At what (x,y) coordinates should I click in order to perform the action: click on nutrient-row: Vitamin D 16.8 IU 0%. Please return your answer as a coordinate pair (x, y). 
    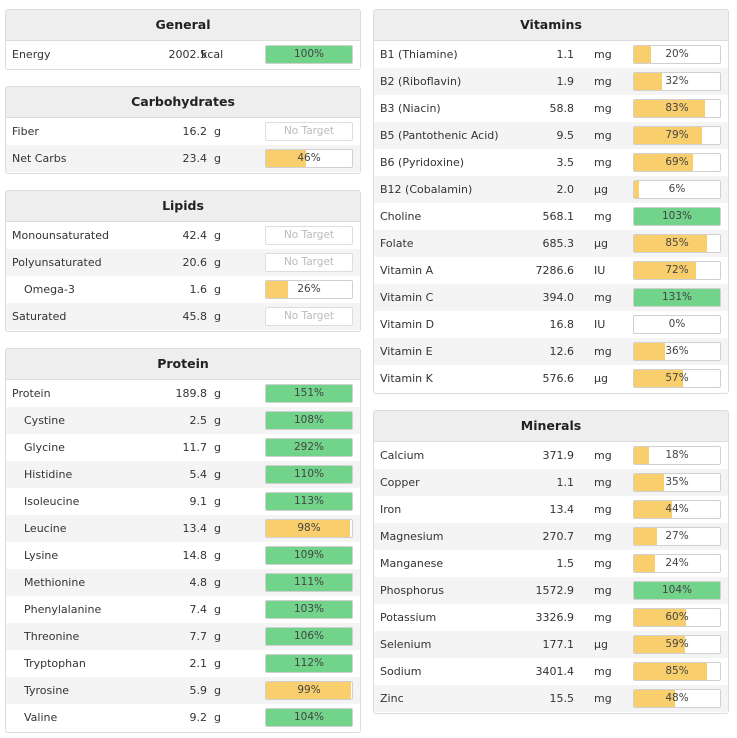
    Looking at the image, I should click on (551, 324).